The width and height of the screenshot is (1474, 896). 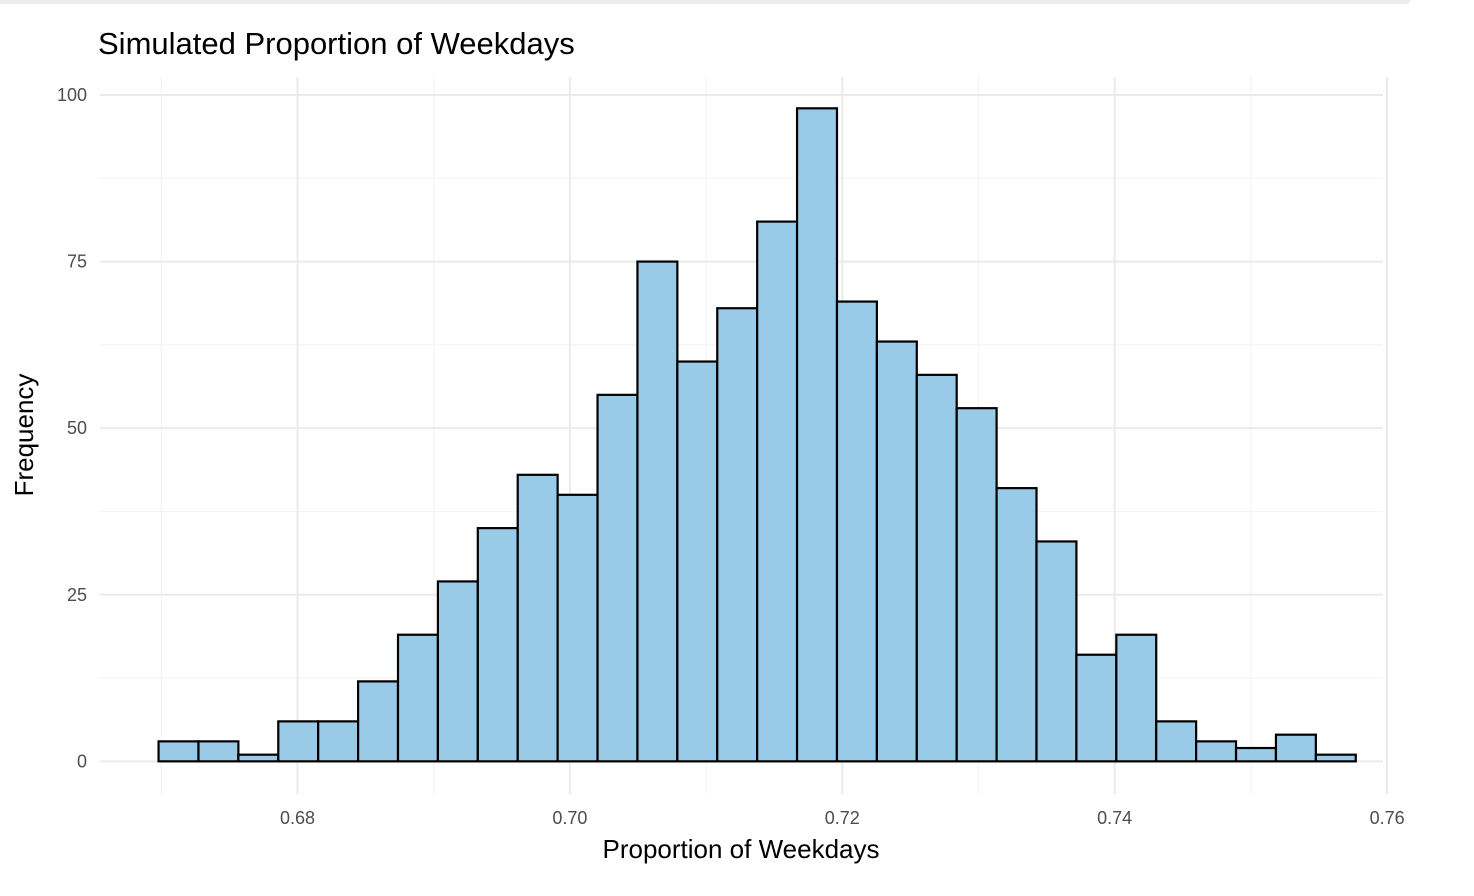 I want to click on x-tick-label: 0.70, so click(x=569, y=818).